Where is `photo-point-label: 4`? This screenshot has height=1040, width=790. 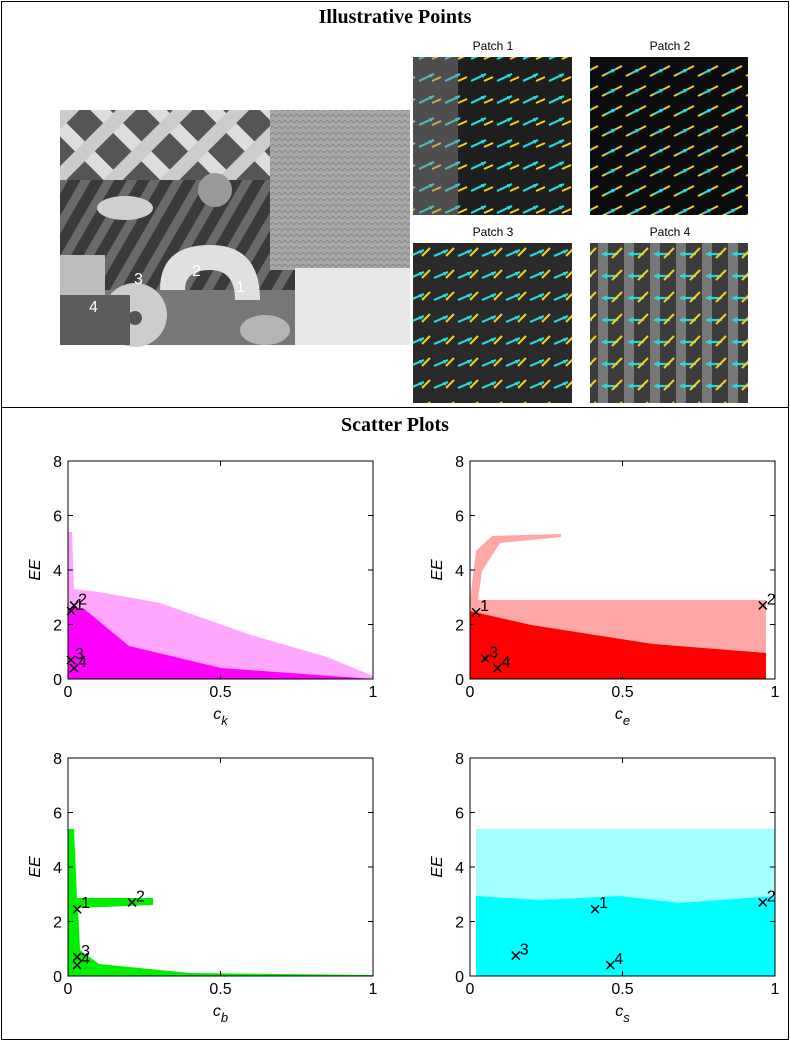 photo-point-label: 4 is located at coordinates (93, 307).